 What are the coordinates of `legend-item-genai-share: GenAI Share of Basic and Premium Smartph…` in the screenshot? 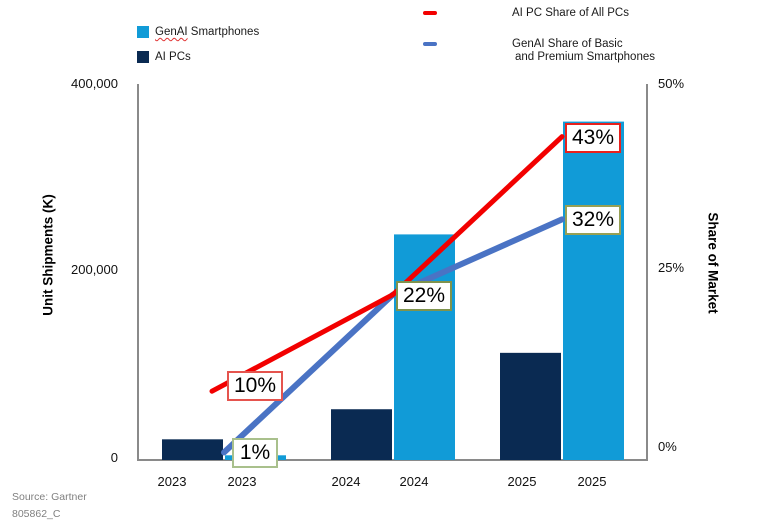 It's located at (539, 51).